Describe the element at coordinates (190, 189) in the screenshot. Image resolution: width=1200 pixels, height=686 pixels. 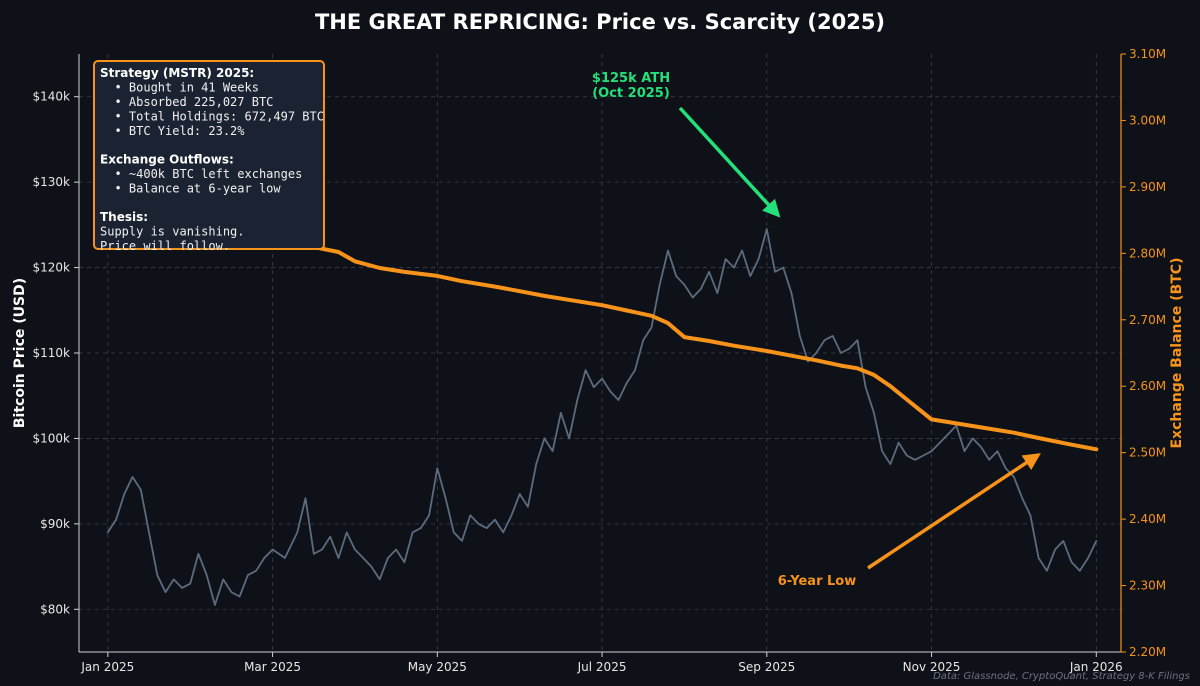
I see `info-line: • Balance at 6-year low` at that location.